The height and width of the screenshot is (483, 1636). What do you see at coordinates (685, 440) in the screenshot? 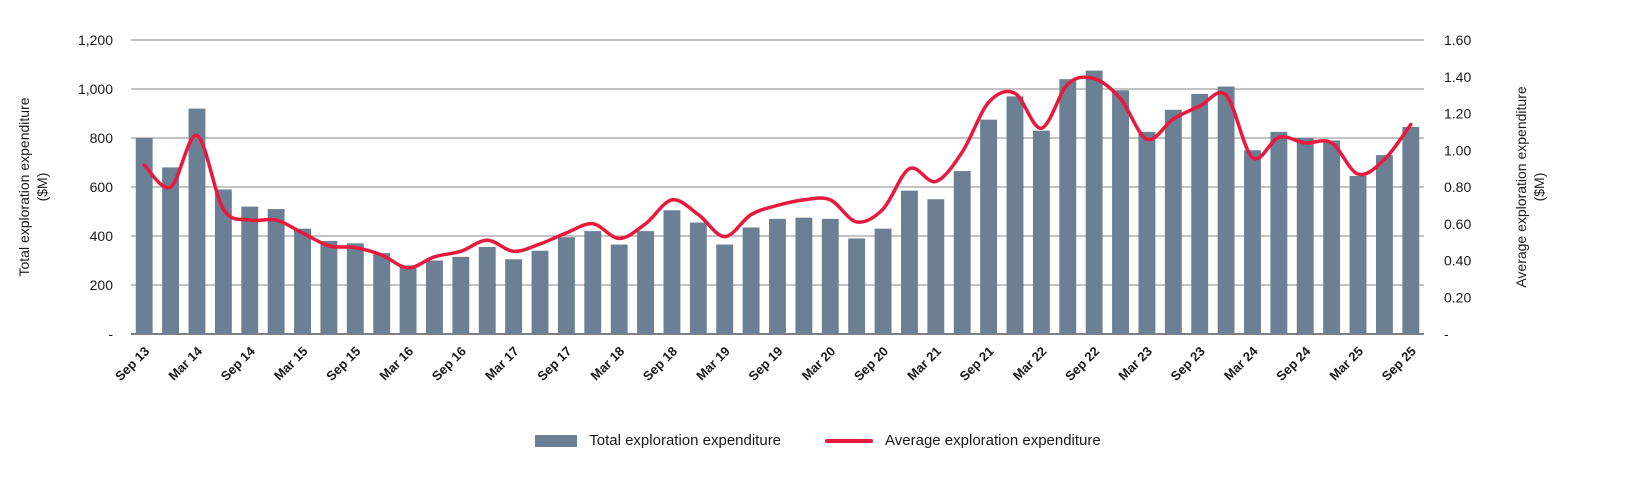
I see `legend-label-total: Total exploration expenditure` at bounding box center [685, 440].